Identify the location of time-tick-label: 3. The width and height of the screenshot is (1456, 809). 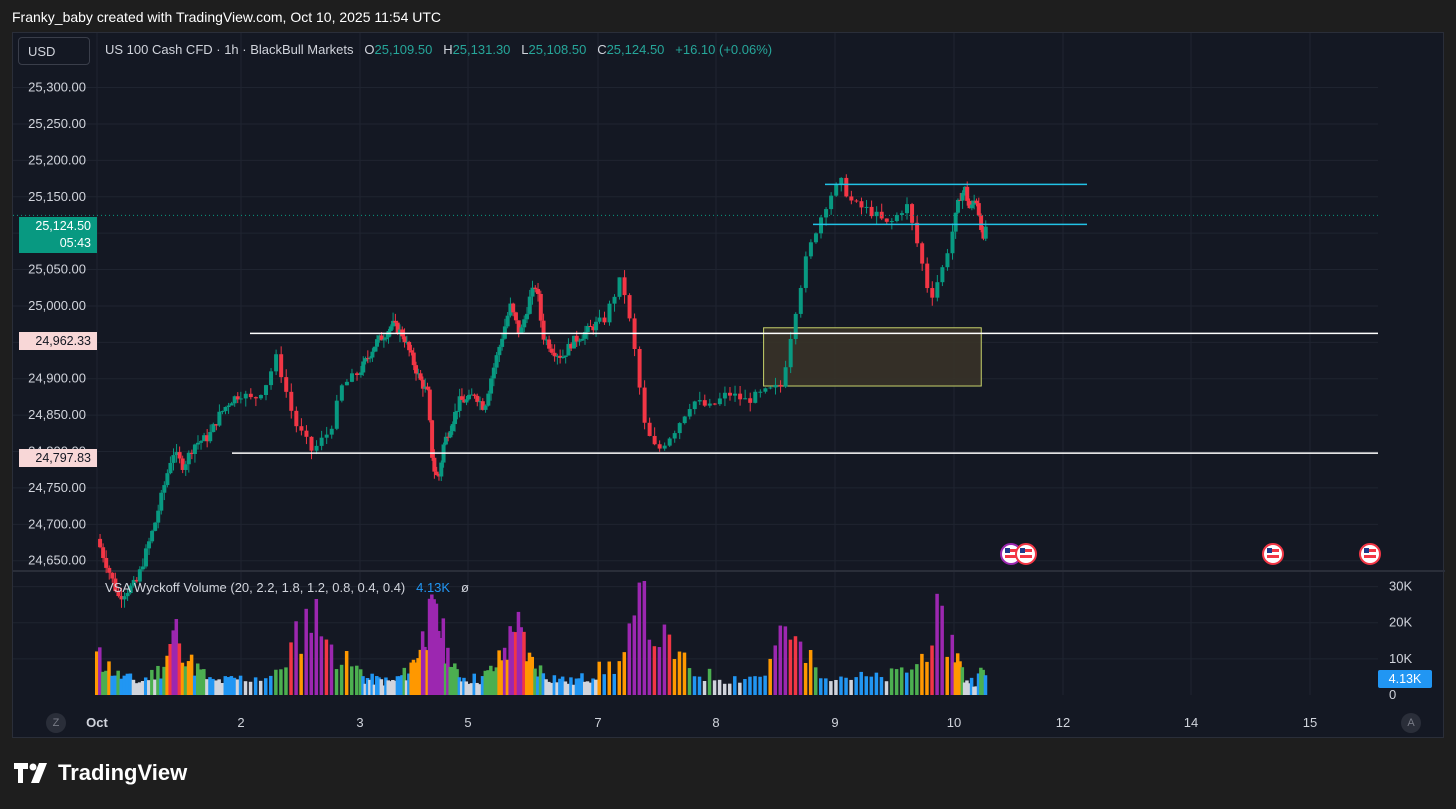
(359, 722).